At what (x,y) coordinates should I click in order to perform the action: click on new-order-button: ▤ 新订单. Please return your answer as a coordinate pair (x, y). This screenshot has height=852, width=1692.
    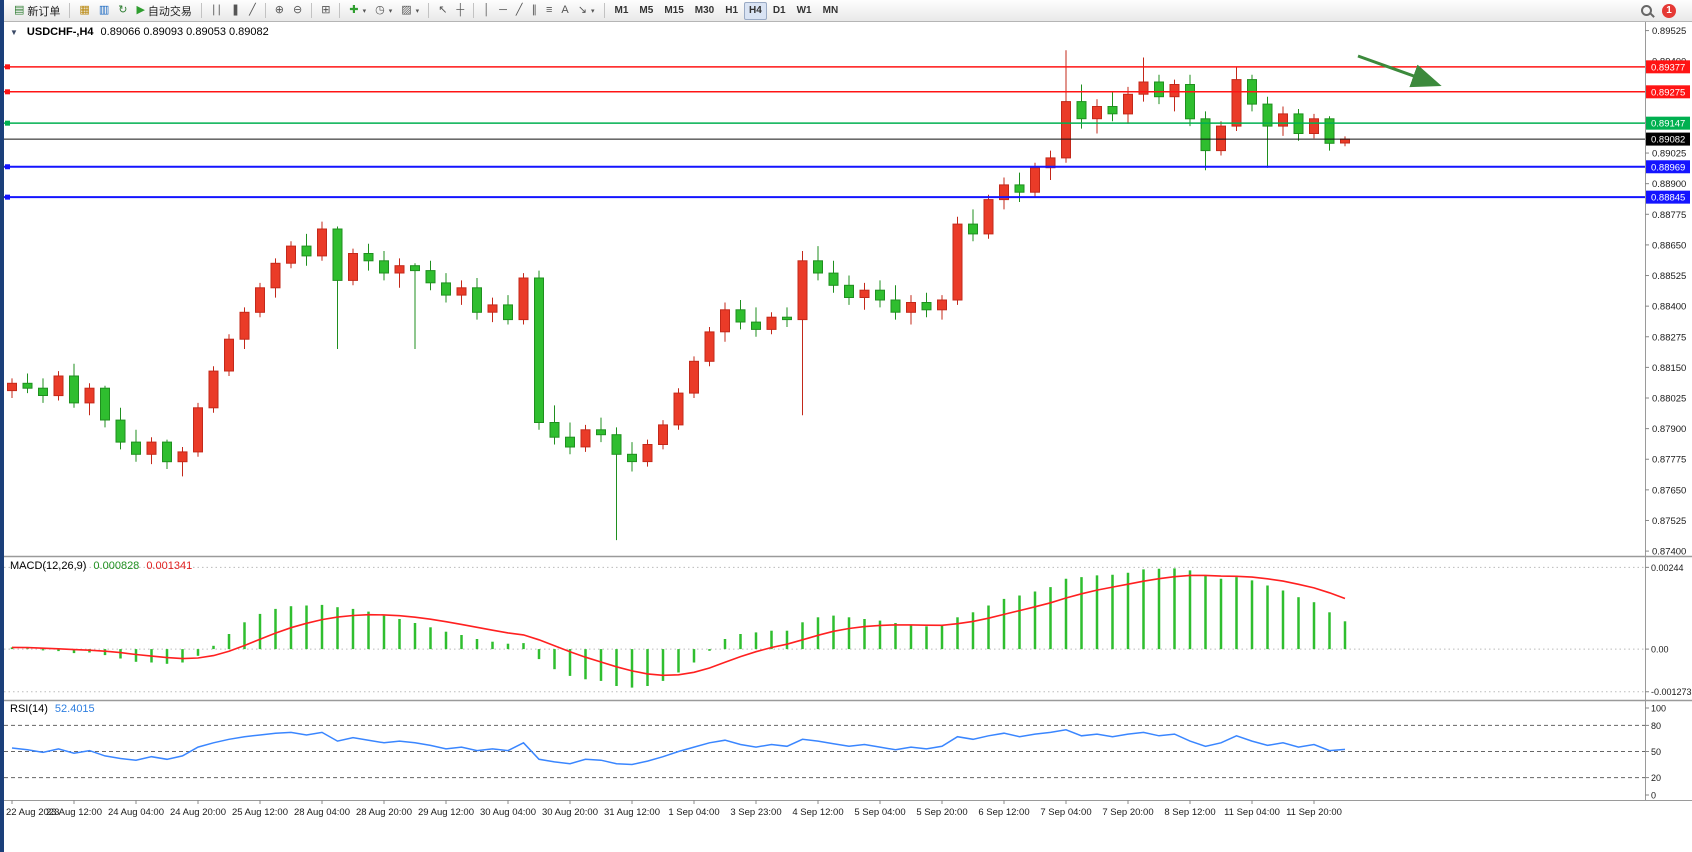
    Looking at the image, I should click on (37, 11).